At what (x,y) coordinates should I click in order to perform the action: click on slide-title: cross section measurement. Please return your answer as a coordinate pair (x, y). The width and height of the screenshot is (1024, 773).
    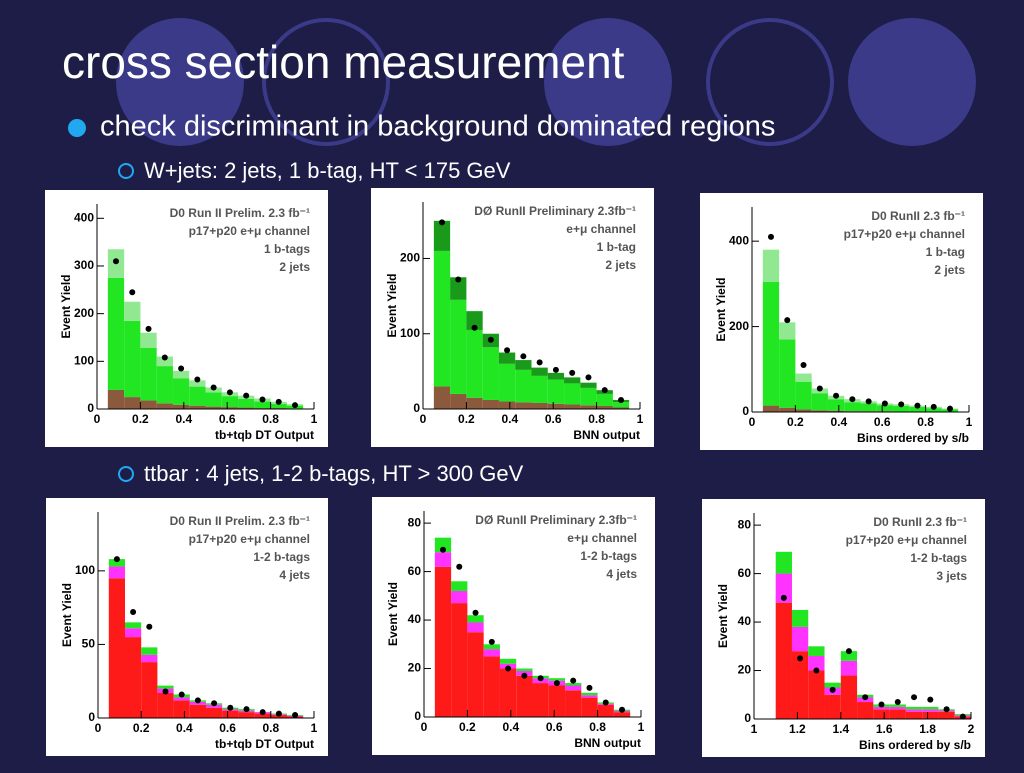
    Looking at the image, I should click on (343, 62).